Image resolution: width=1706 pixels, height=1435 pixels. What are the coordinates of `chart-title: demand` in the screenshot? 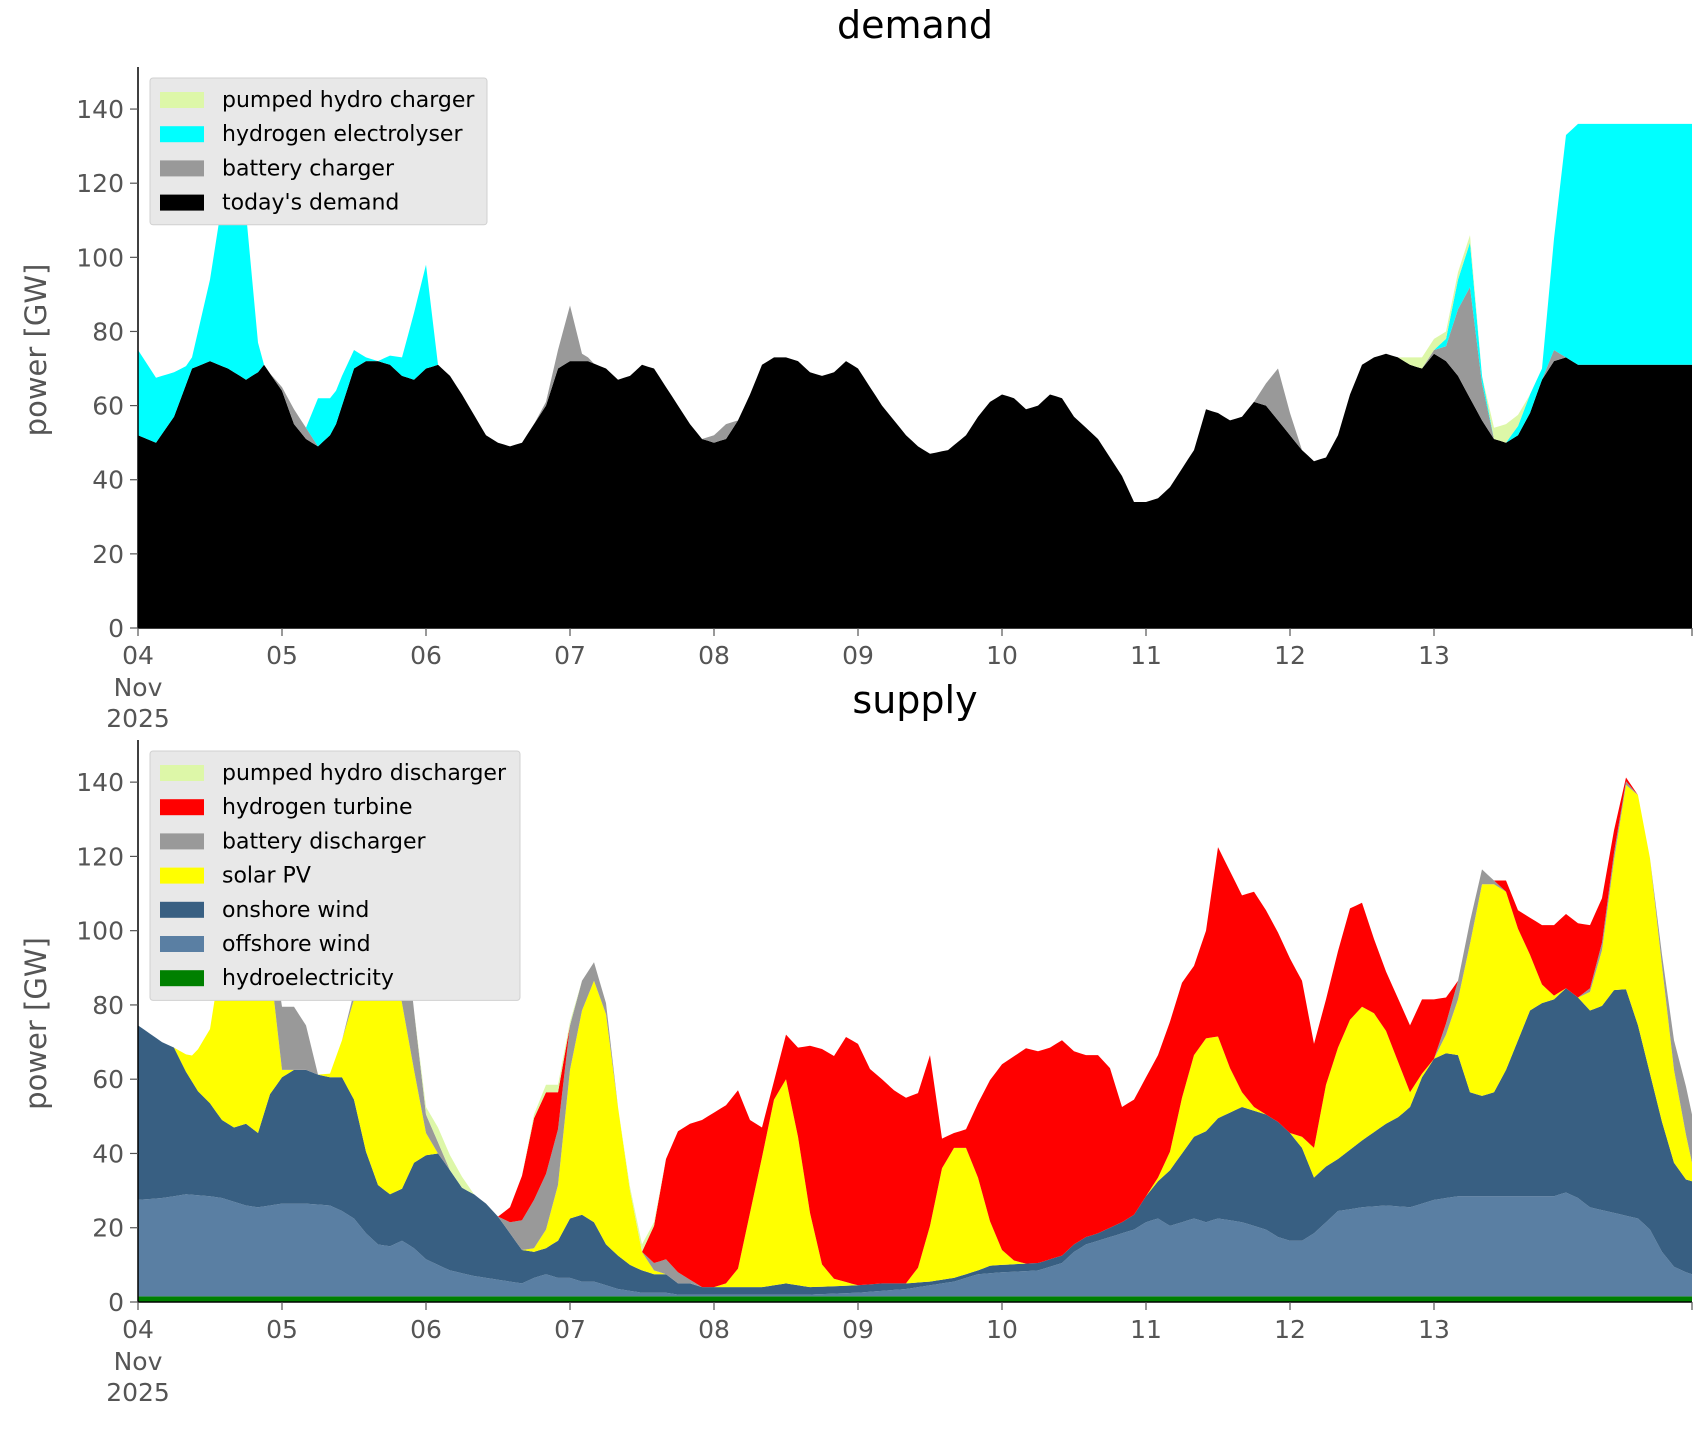 It's located at (915, 25).